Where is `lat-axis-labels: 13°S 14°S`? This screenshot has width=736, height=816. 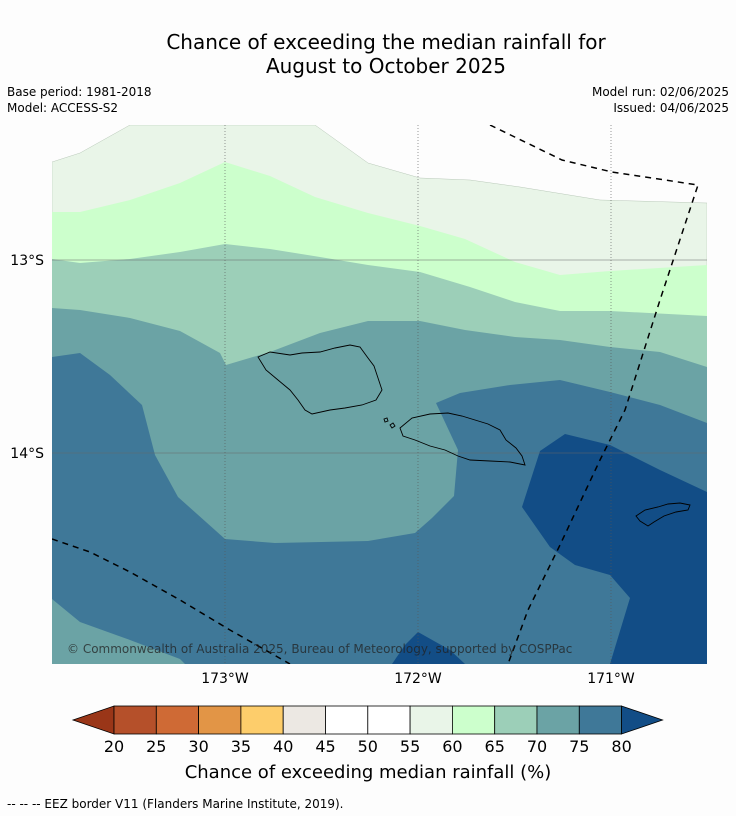 lat-axis-labels: 13°S 14°S is located at coordinates (27, 357).